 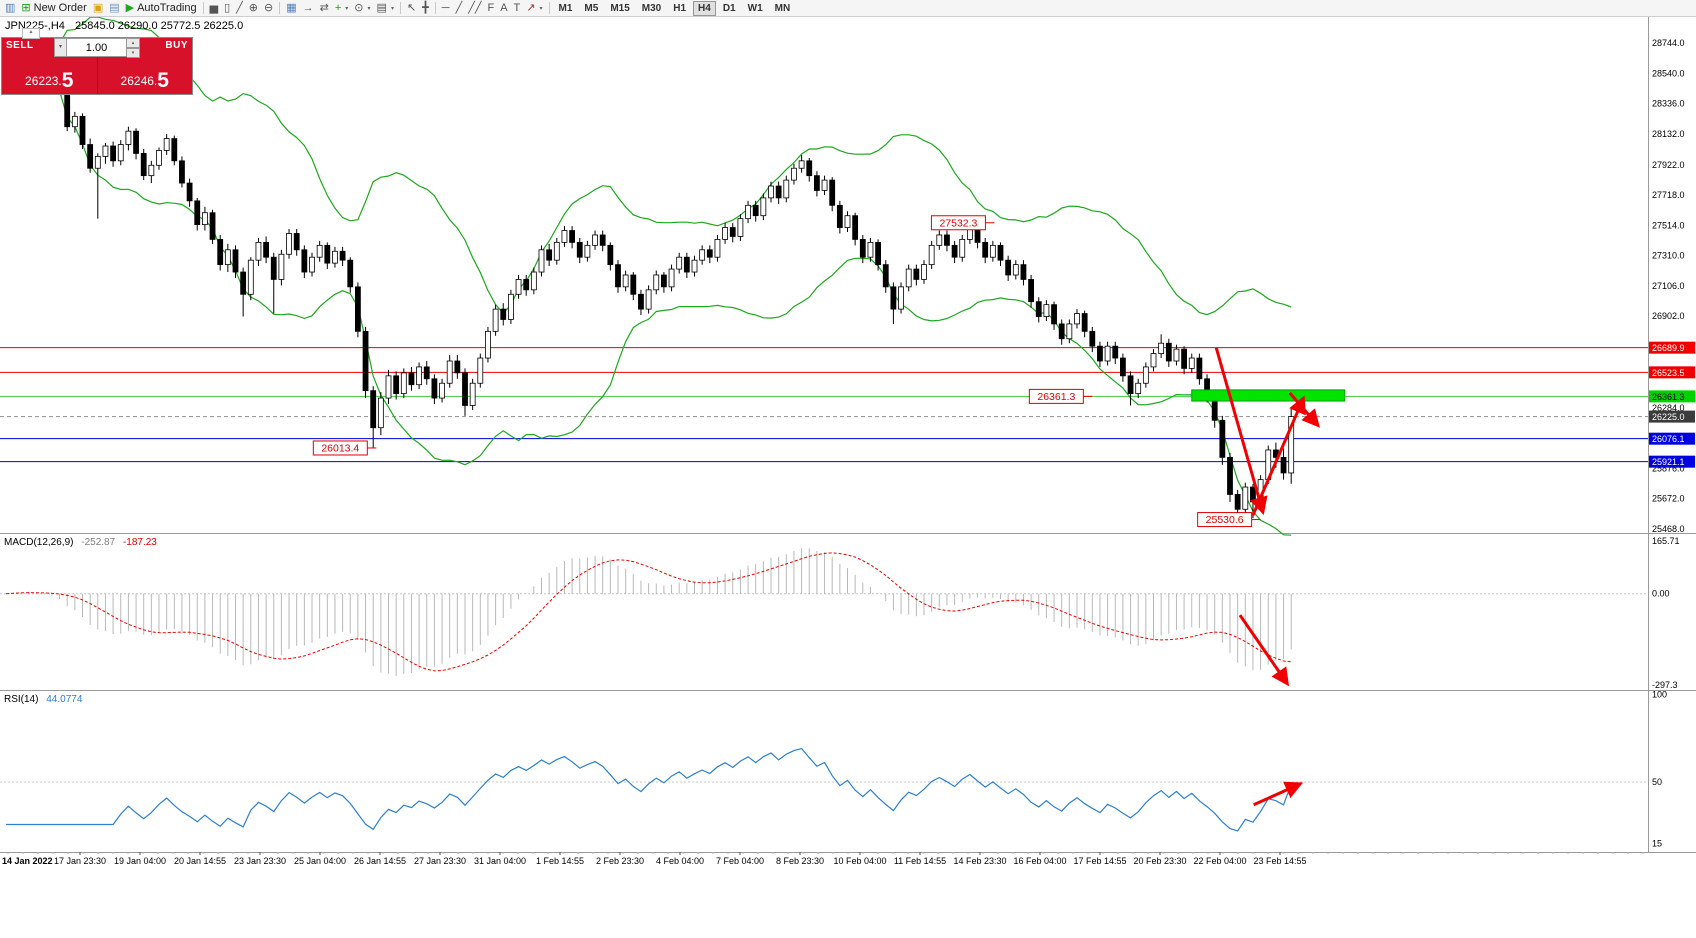 What do you see at coordinates (385, 8) in the screenshot?
I see `templates-button: ▤ ▾` at bounding box center [385, 8].